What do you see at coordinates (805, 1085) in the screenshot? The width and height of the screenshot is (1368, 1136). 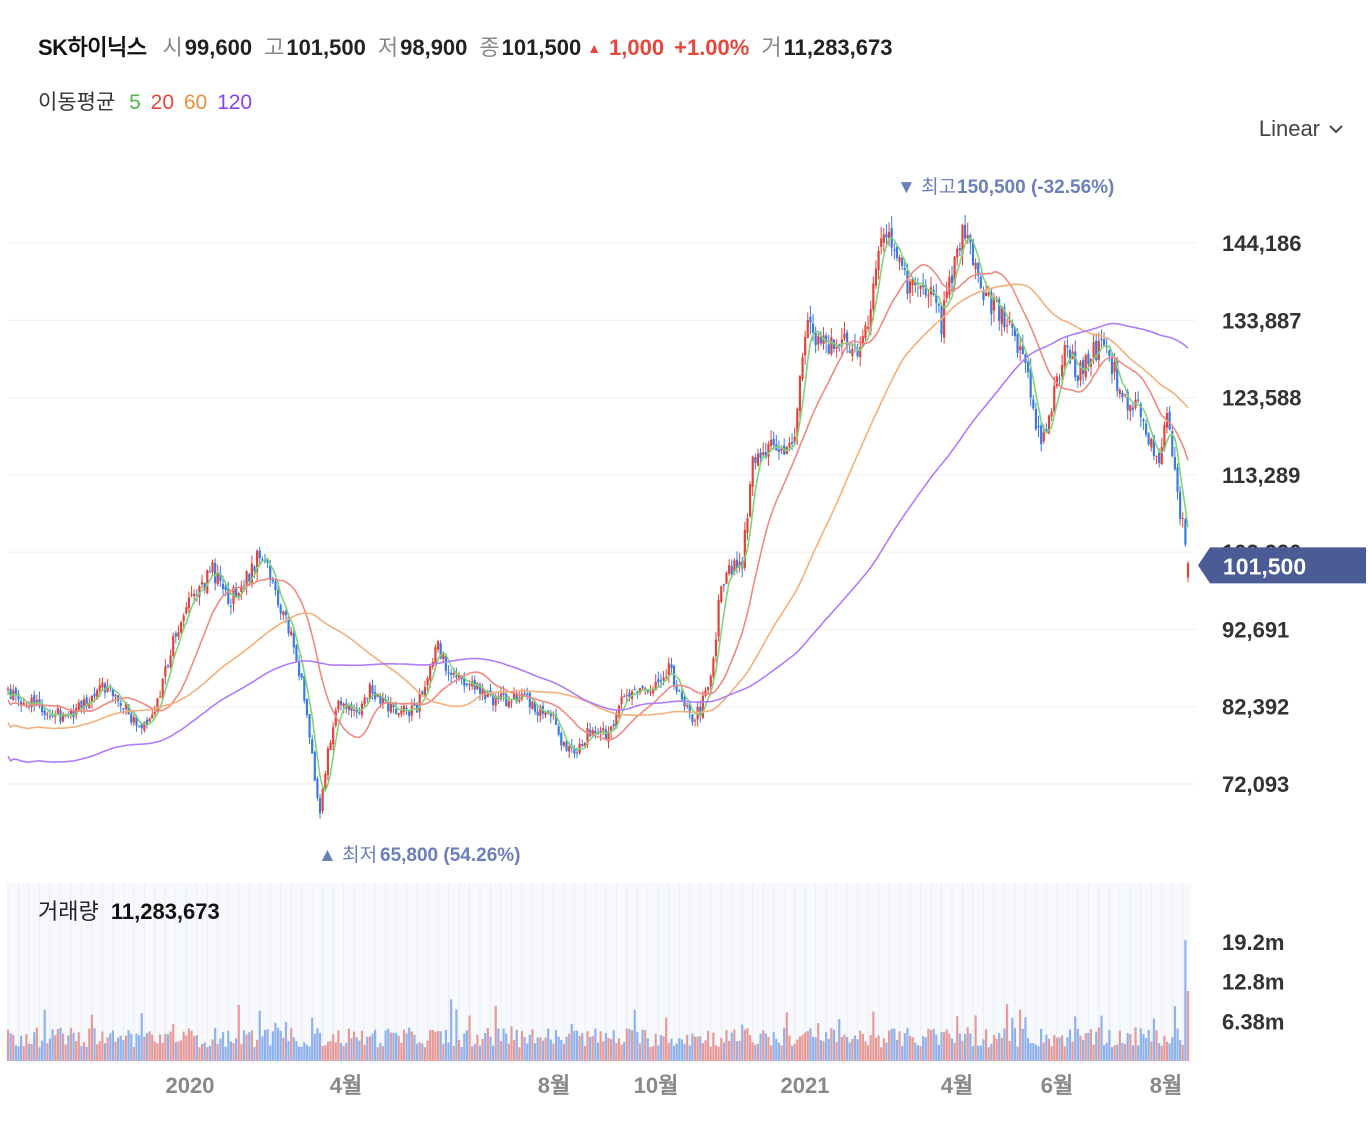 I see `x-tick-label: 2021` at bounding box center [805, 1085].